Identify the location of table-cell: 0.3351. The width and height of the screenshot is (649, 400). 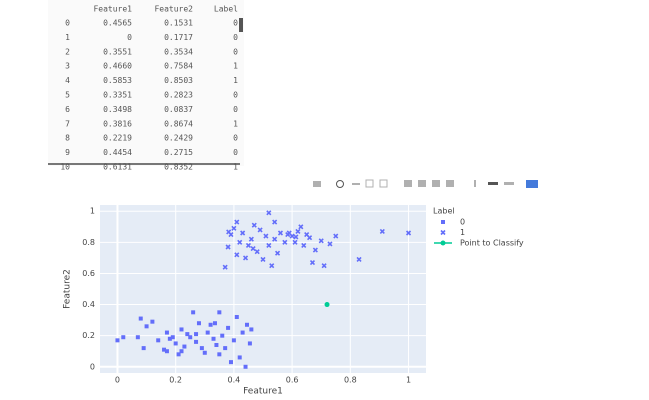
(117, 95).